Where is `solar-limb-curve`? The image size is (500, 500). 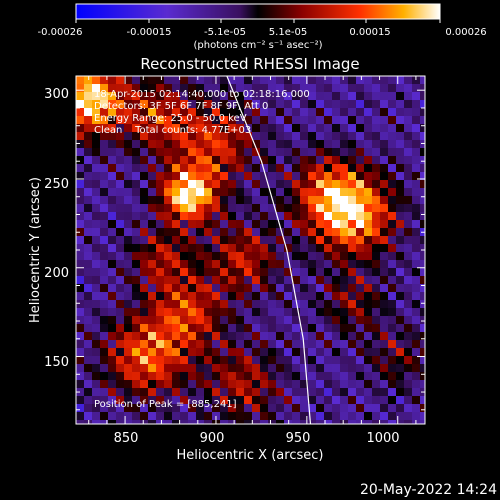 solar-limb-curve is located at coordinates (269, 250).